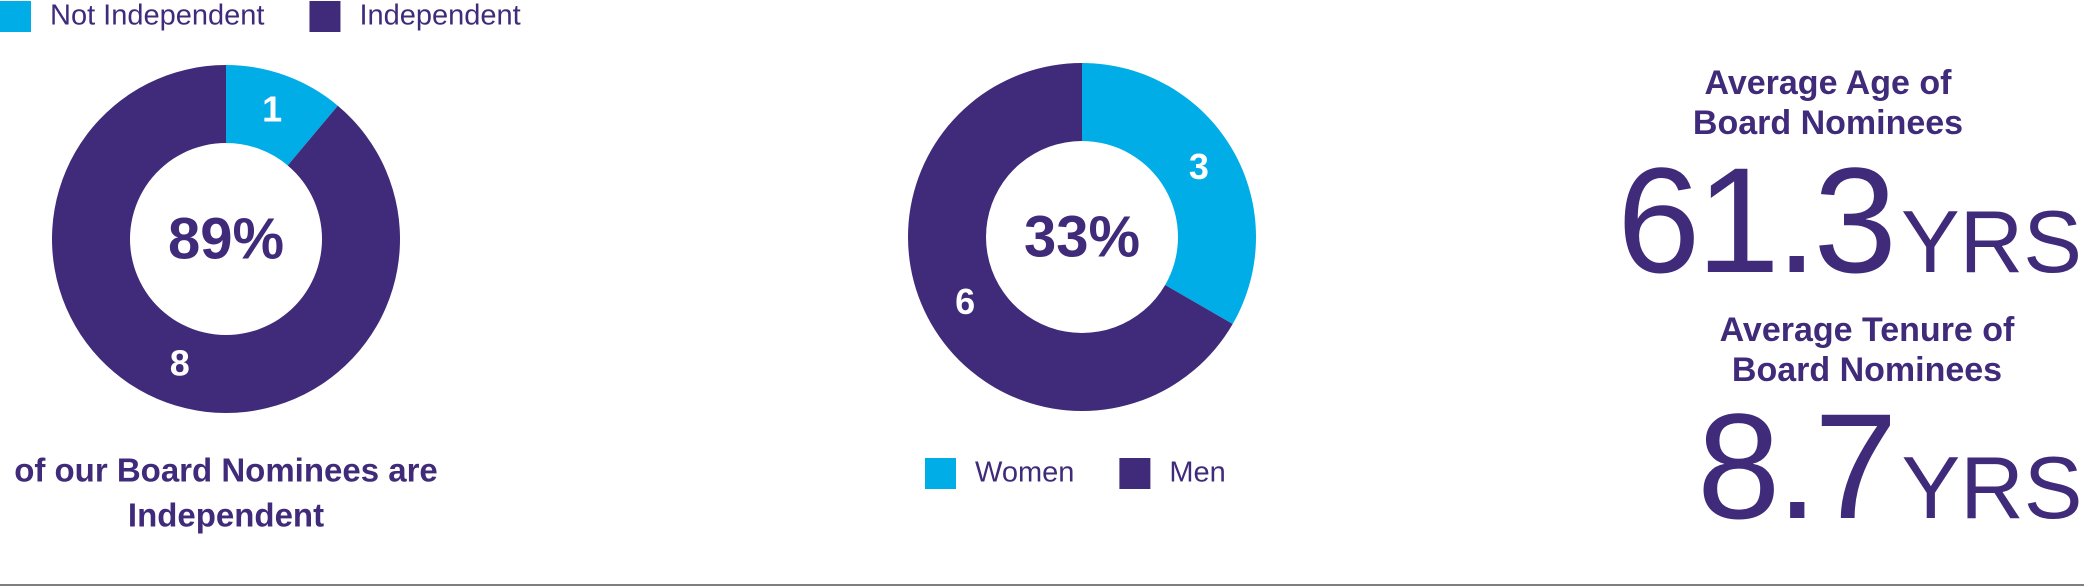  What do you see at coordinates (226, 515) in the screenshot?
I see `caption: Independent` at bounding box center [226, 515].